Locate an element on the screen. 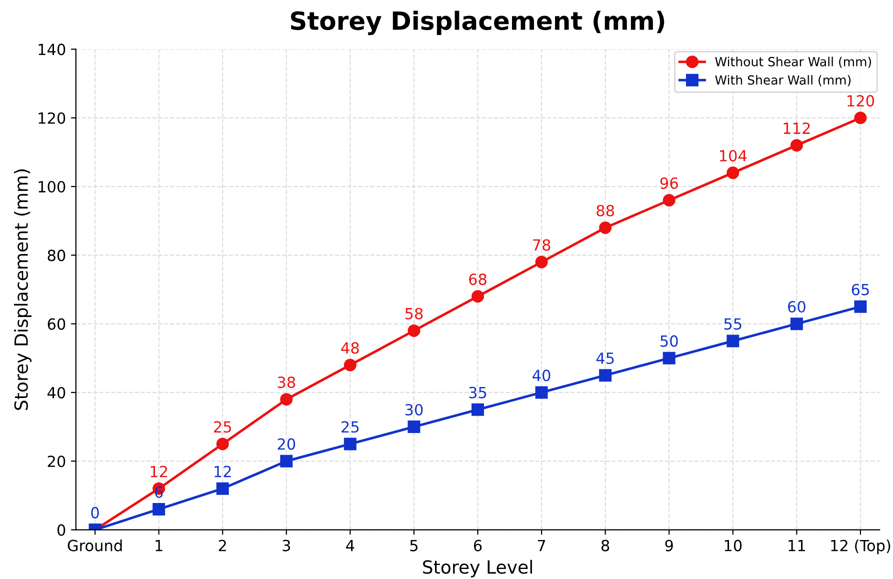 The width and height of the screenshot is (893, 579). y-tick-label: 100 is located at coordinates (52, 186).